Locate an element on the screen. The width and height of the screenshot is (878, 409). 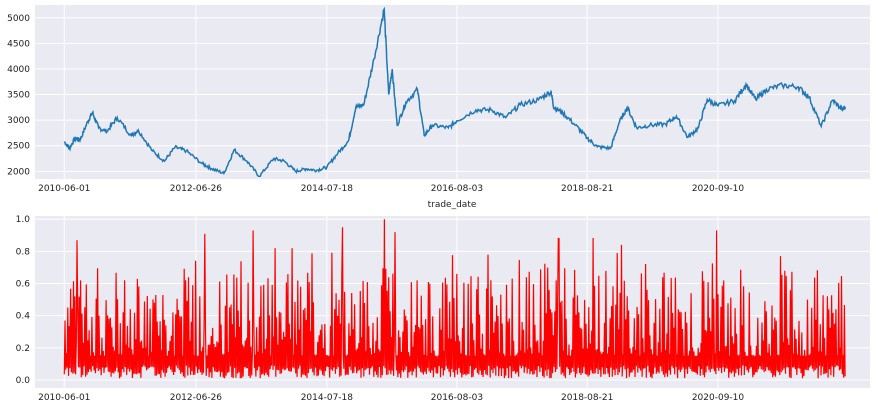
y-tick-label: 2500 is located at coordinates (18, 147).